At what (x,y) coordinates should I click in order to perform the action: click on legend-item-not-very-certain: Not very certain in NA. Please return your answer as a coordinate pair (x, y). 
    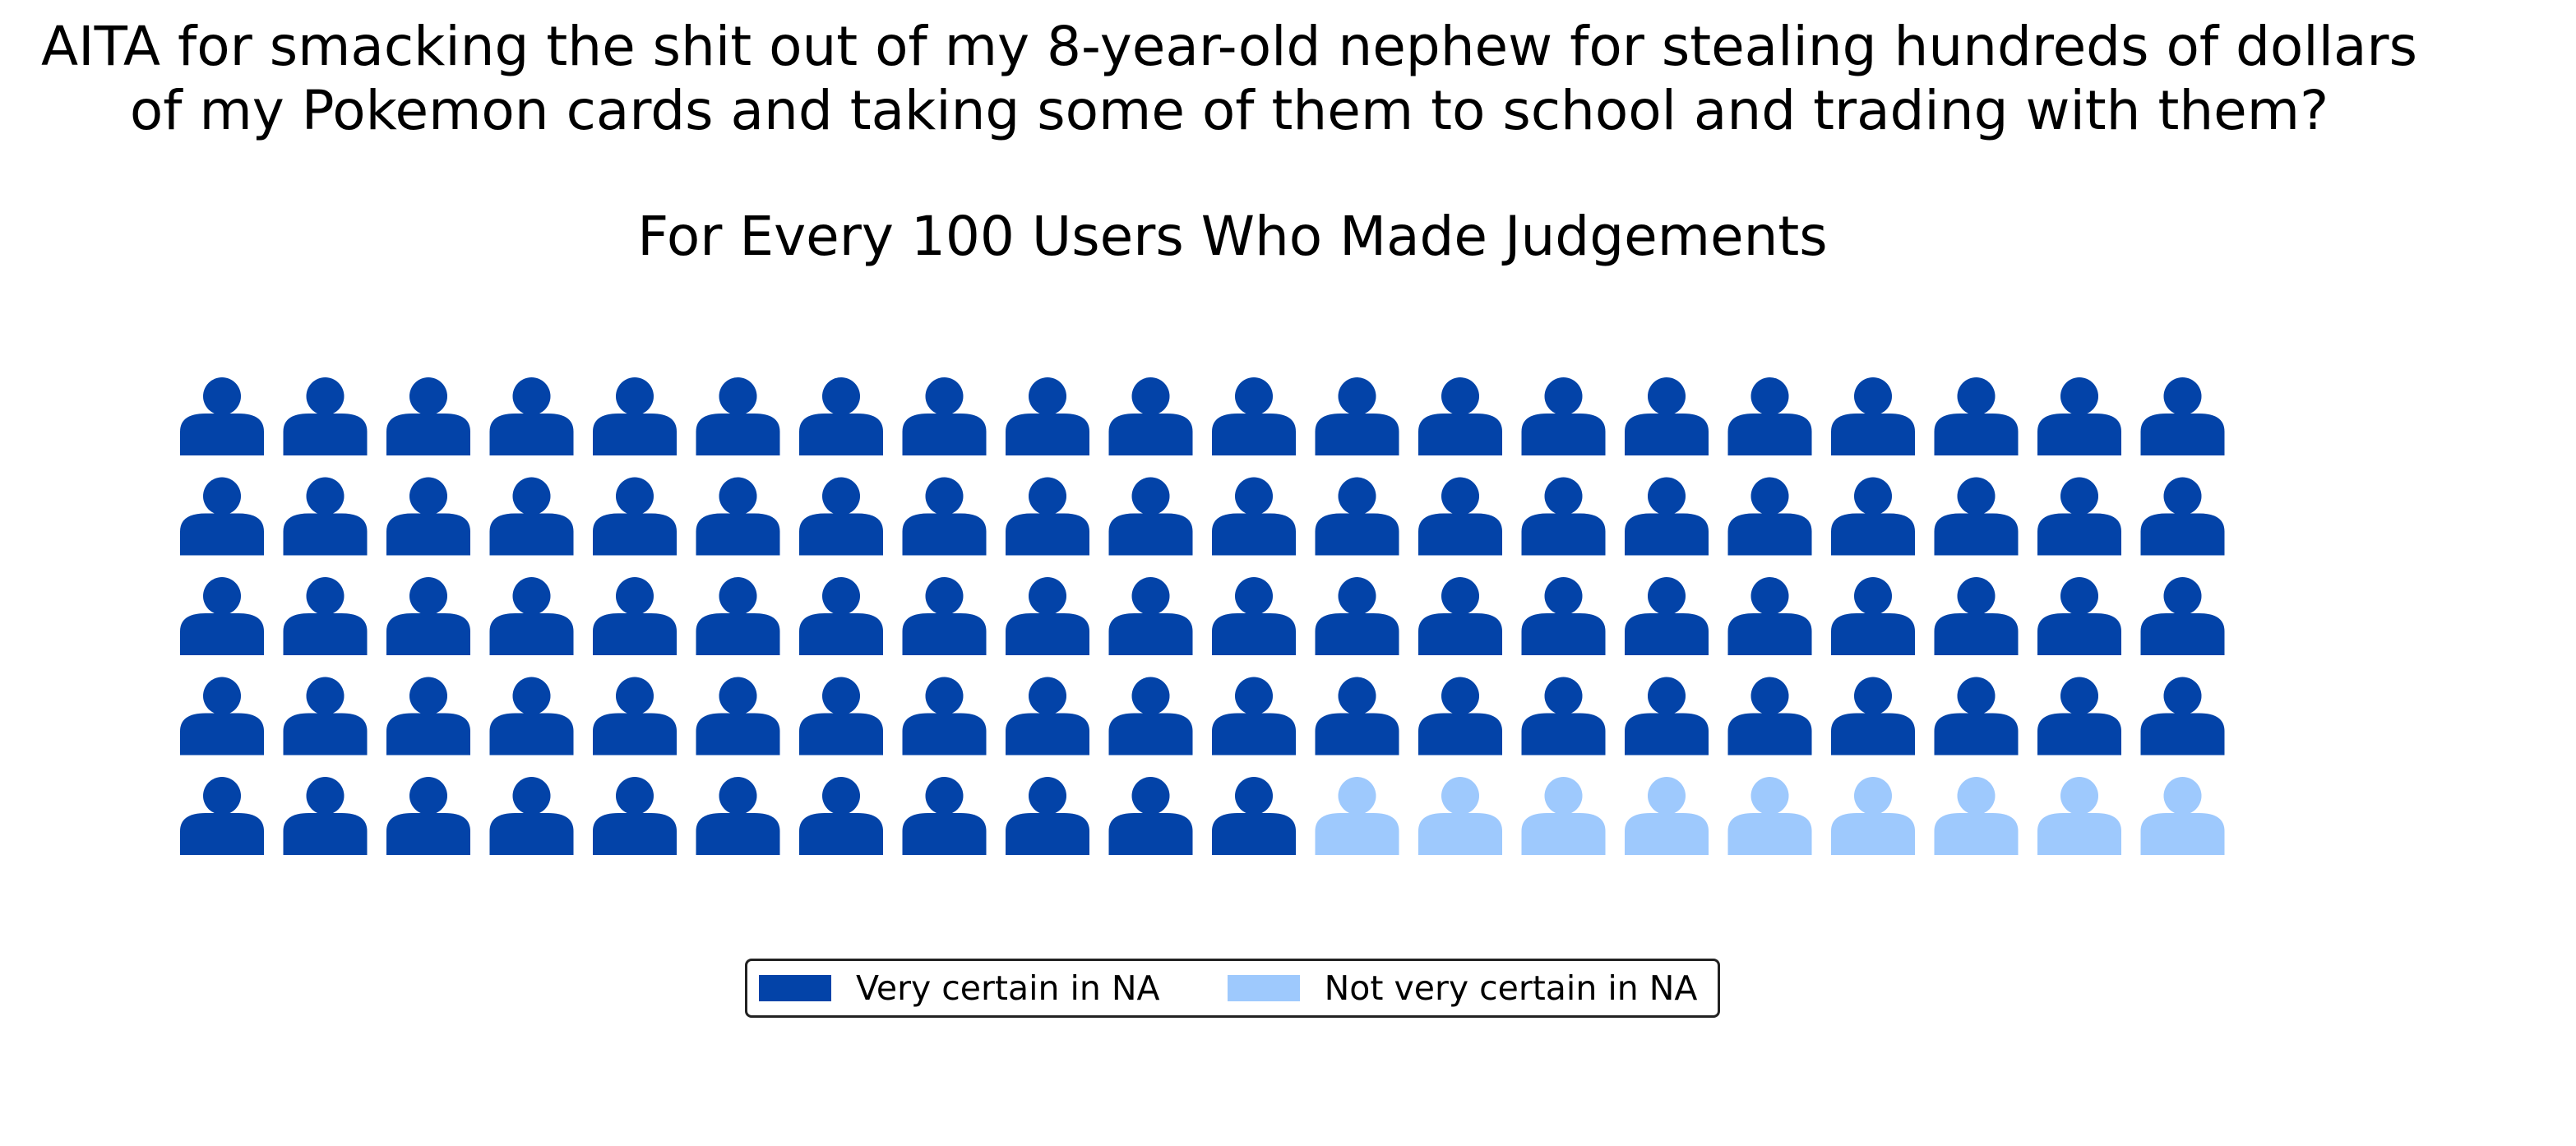
    Looking at the image, I should click on (1462, 988).